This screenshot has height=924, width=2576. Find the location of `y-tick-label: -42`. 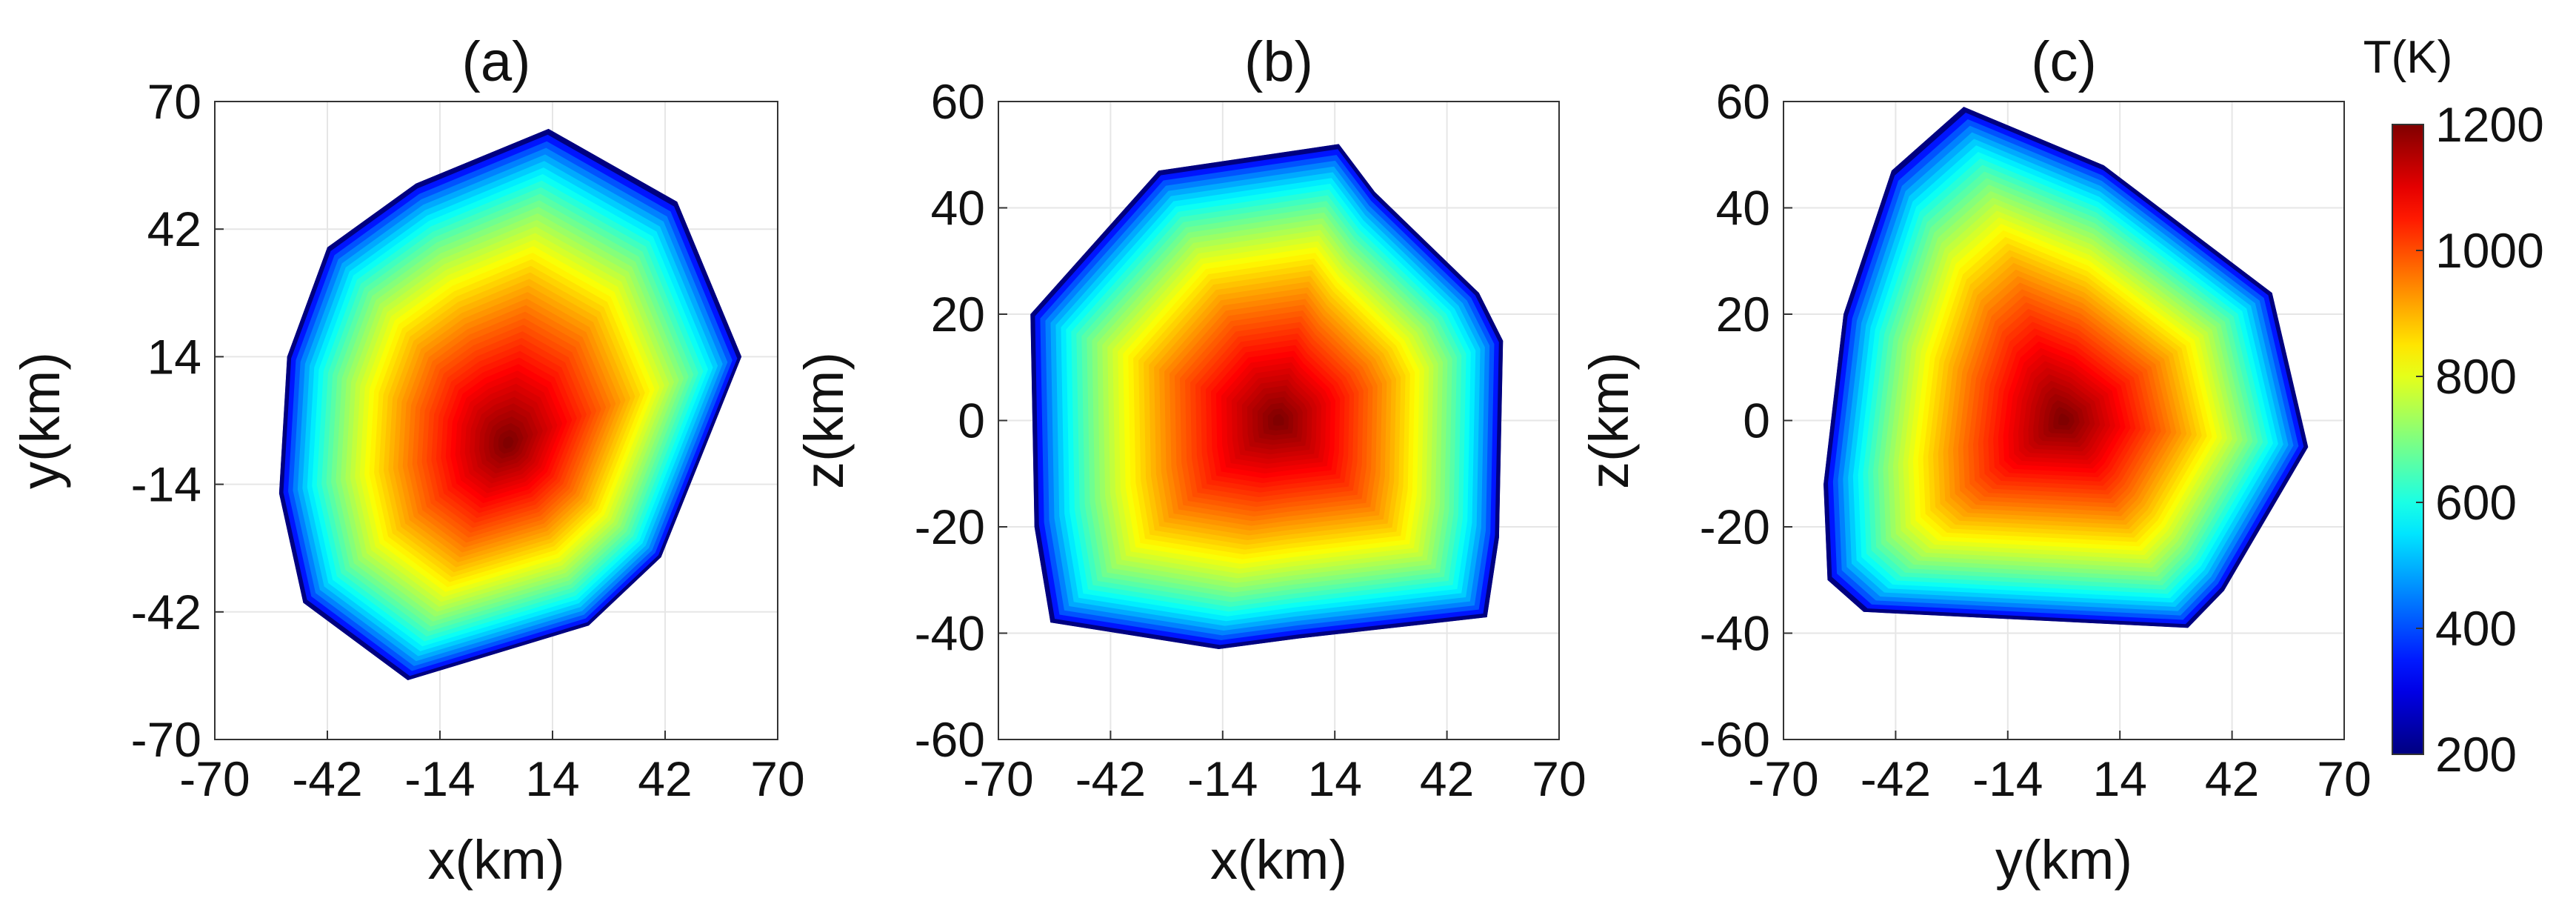

y-tick-label: -42 is located at coordinates (166, 612).